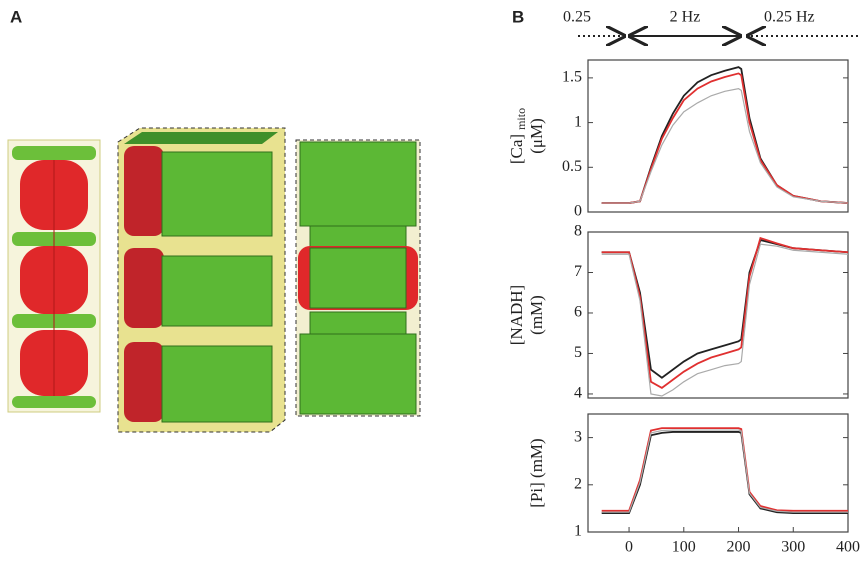 The image size is (864, 562). Describe the element at coordinates (201, 280) in the screenshot. I see `sarcomere-model-middle` at that location.